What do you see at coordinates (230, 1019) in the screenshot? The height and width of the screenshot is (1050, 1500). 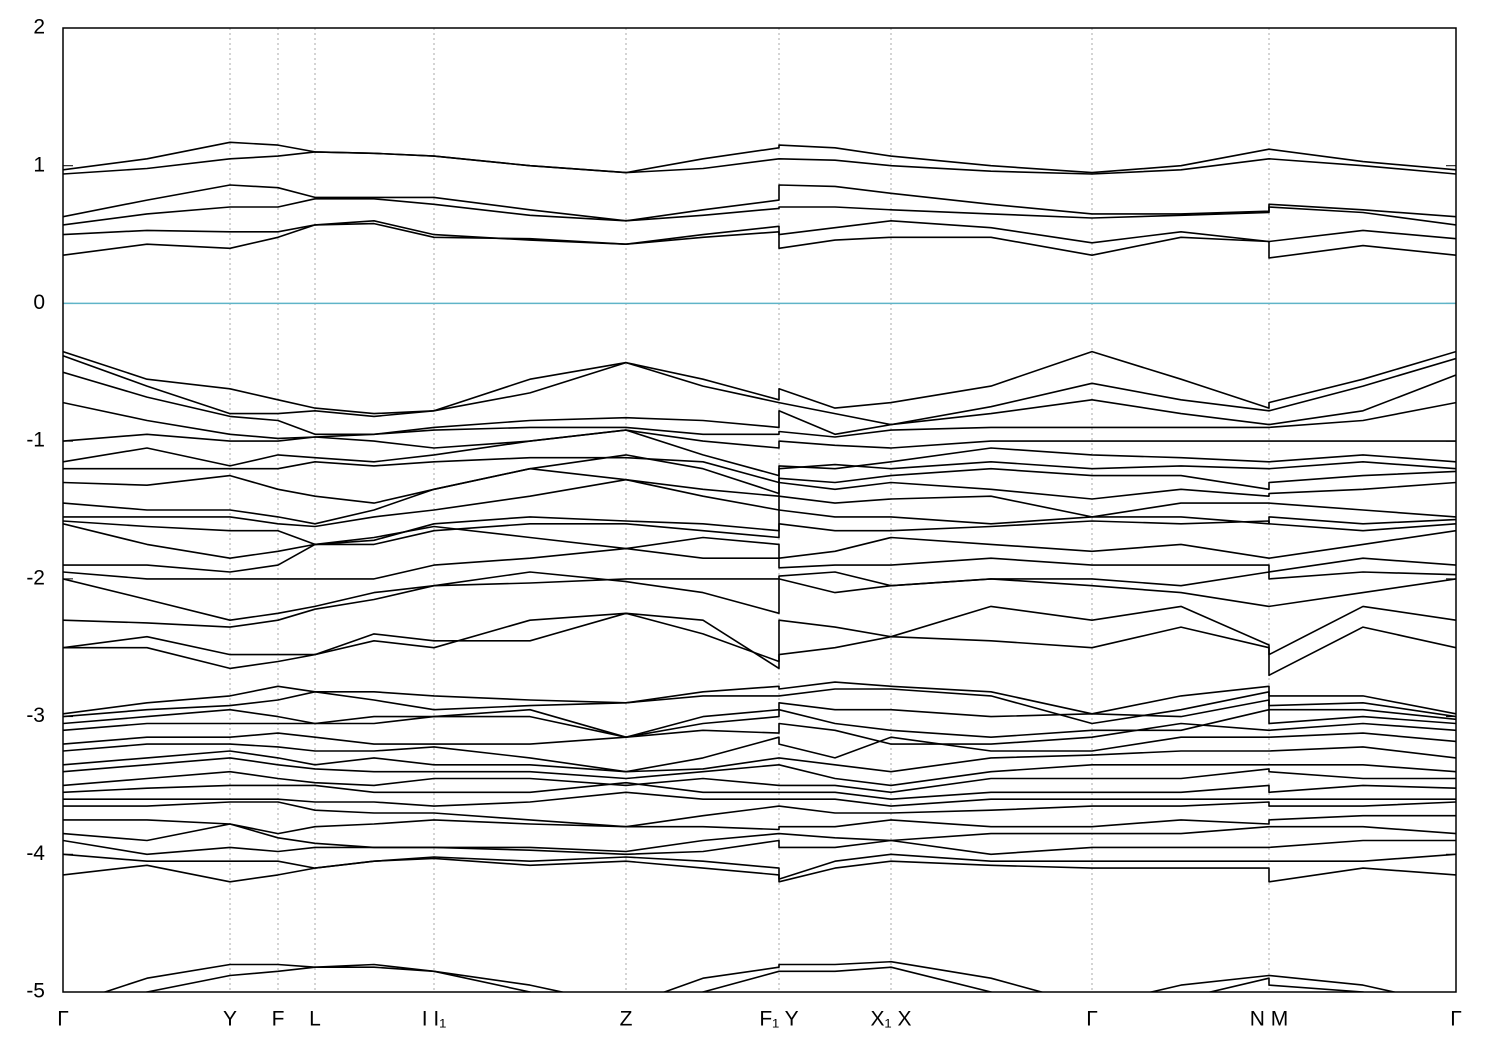 I see `x-tick-label: Y` at bounding box center [230, 1019].